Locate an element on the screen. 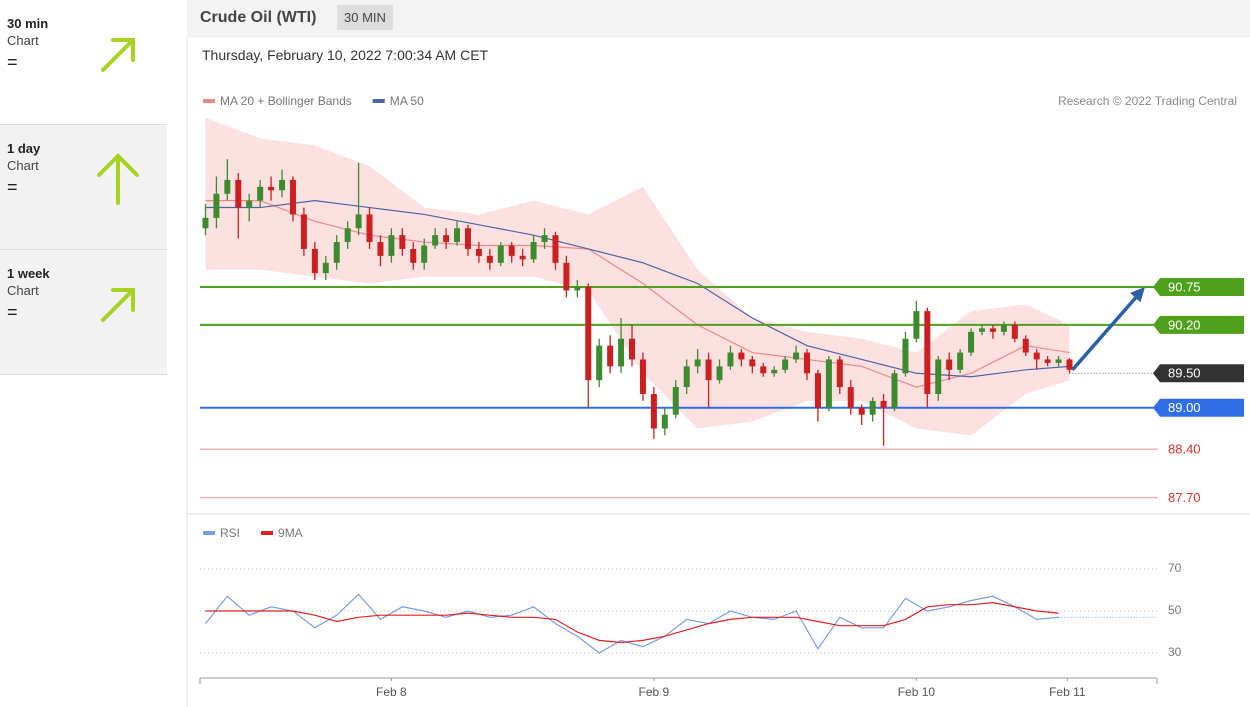 The image size is (1250, 707). level-label: 90.20 is located at coordinates (1184, 324).